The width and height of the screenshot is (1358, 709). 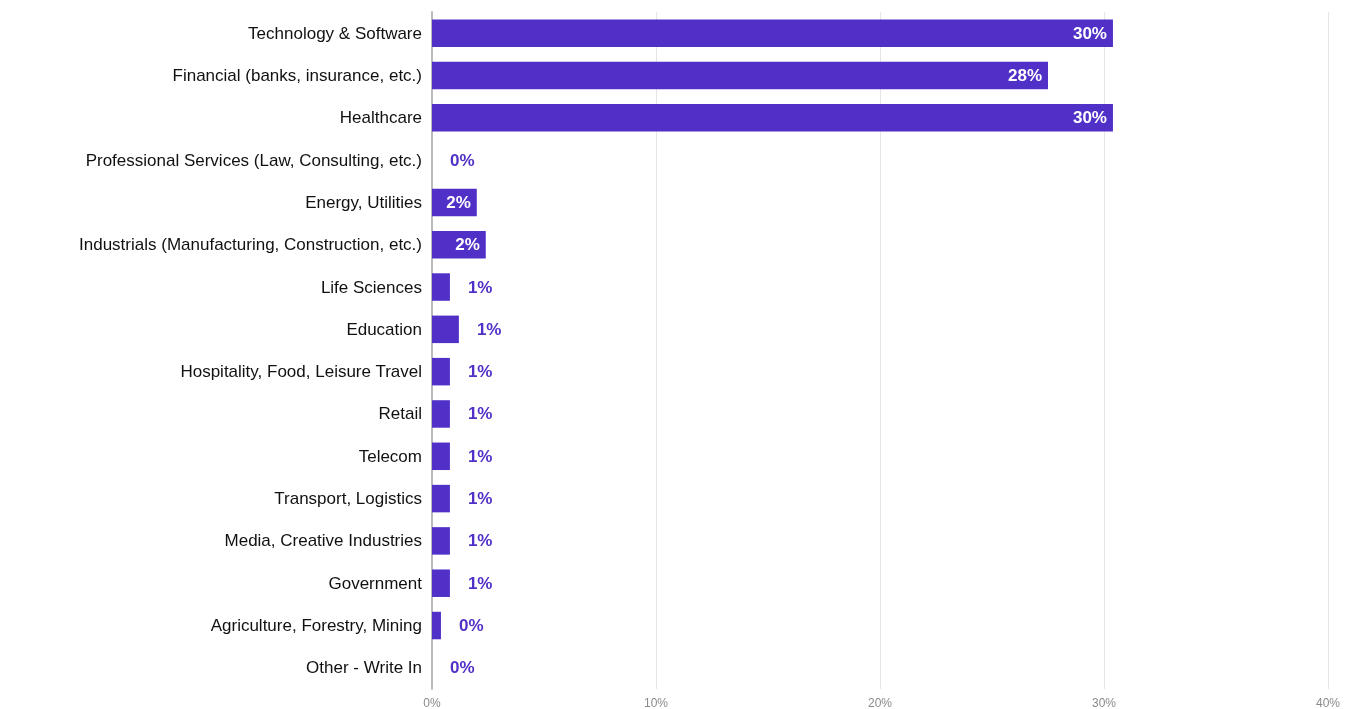 I want to click on y-tick-label: Technology & Software, so click(x=335, y=33).